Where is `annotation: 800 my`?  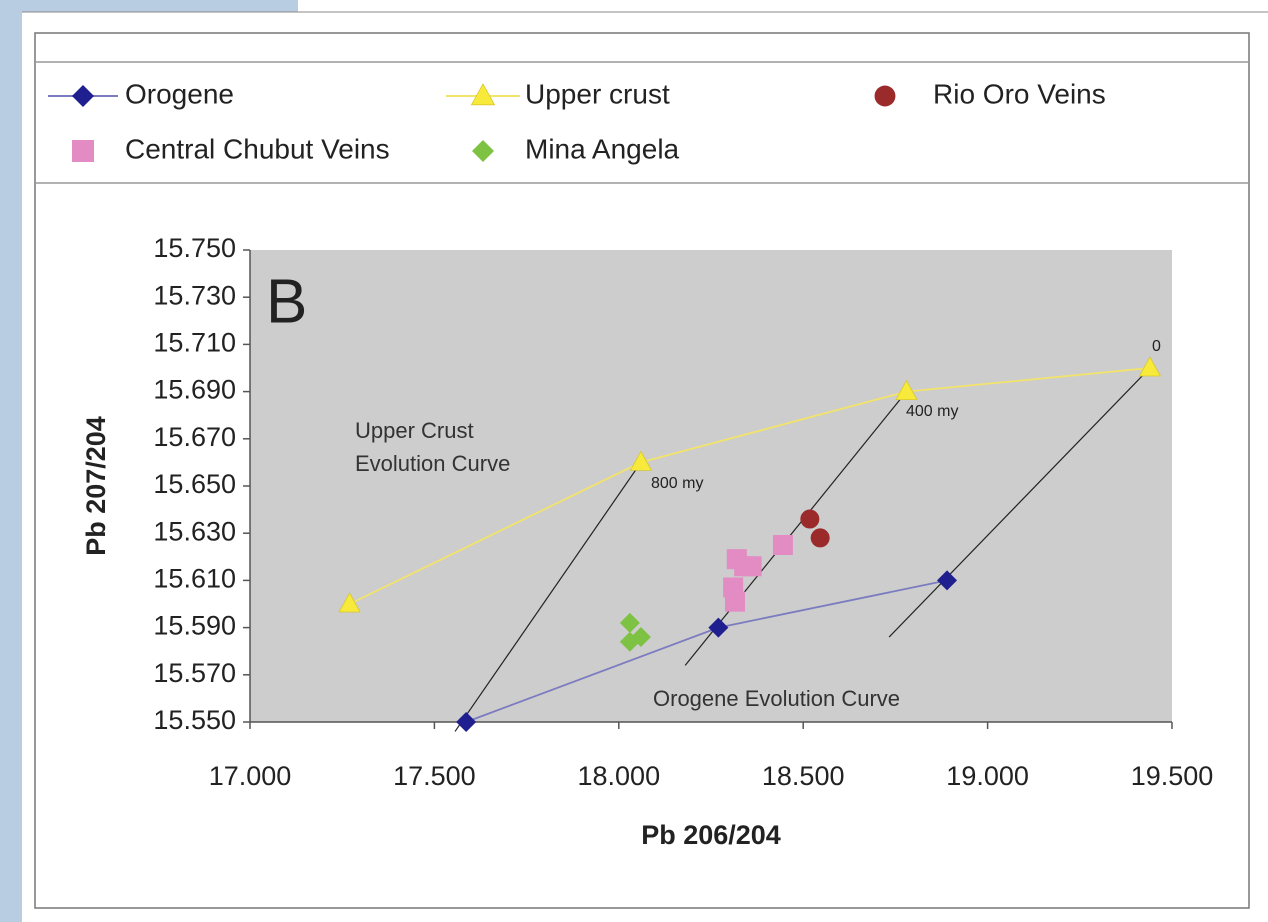
annotation: 800 my is located at coordinates (677, 483).